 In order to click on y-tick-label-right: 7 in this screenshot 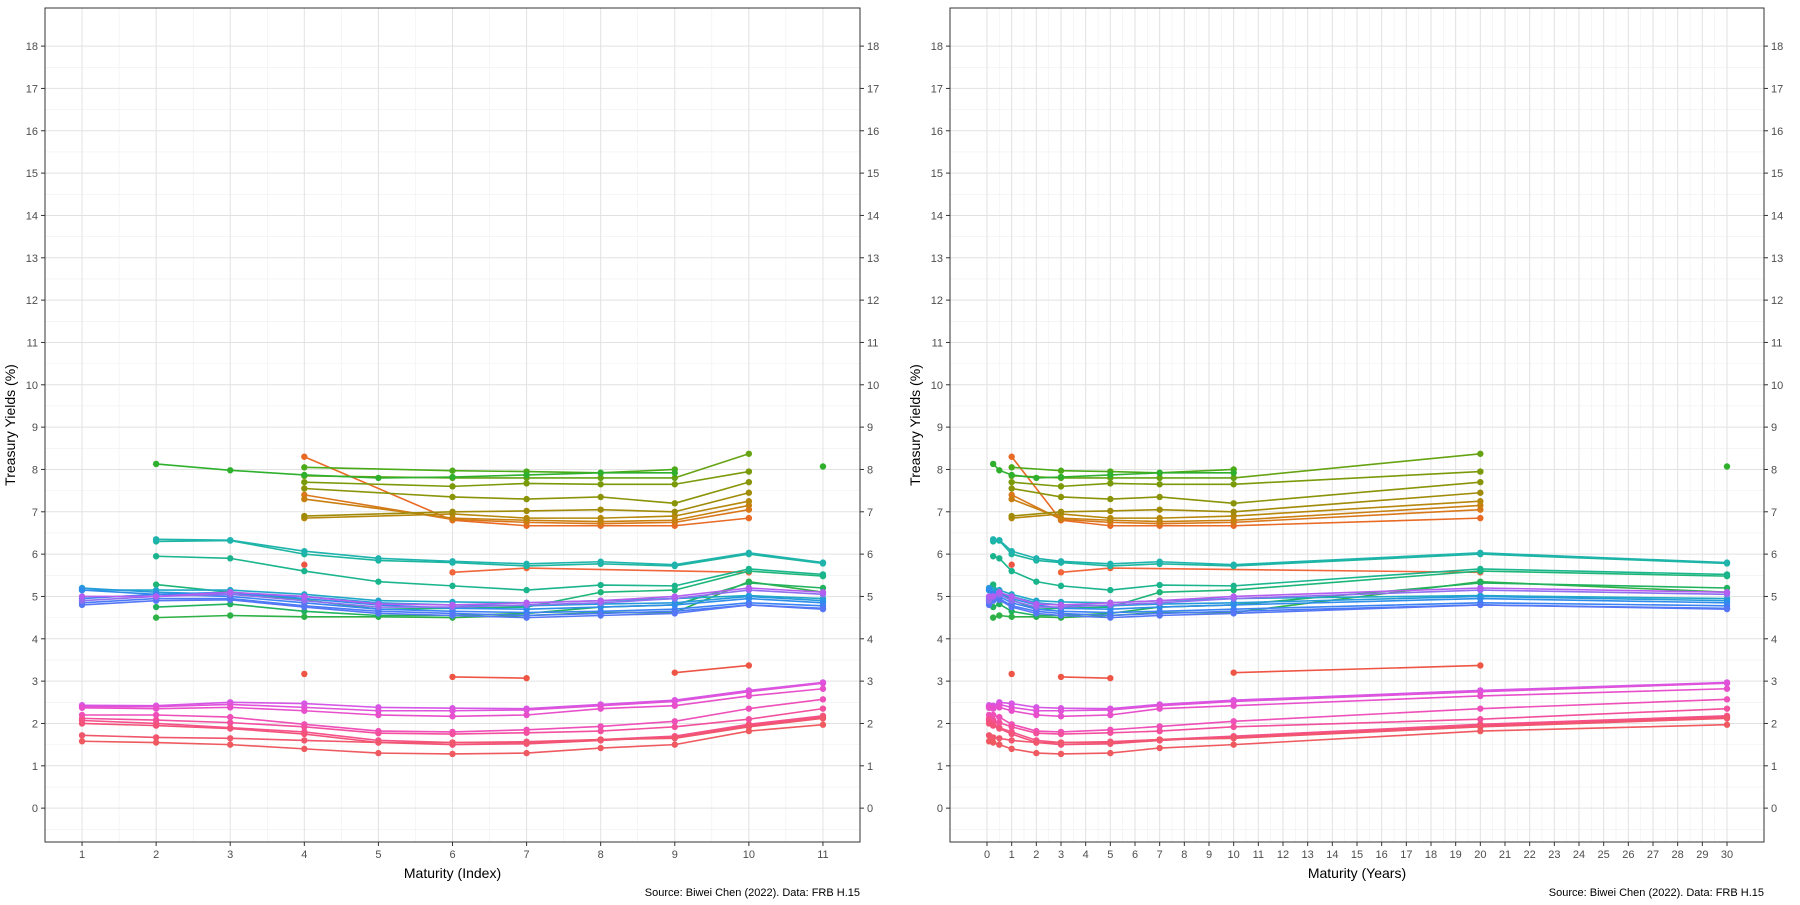, I will do `click(870, 513)`.